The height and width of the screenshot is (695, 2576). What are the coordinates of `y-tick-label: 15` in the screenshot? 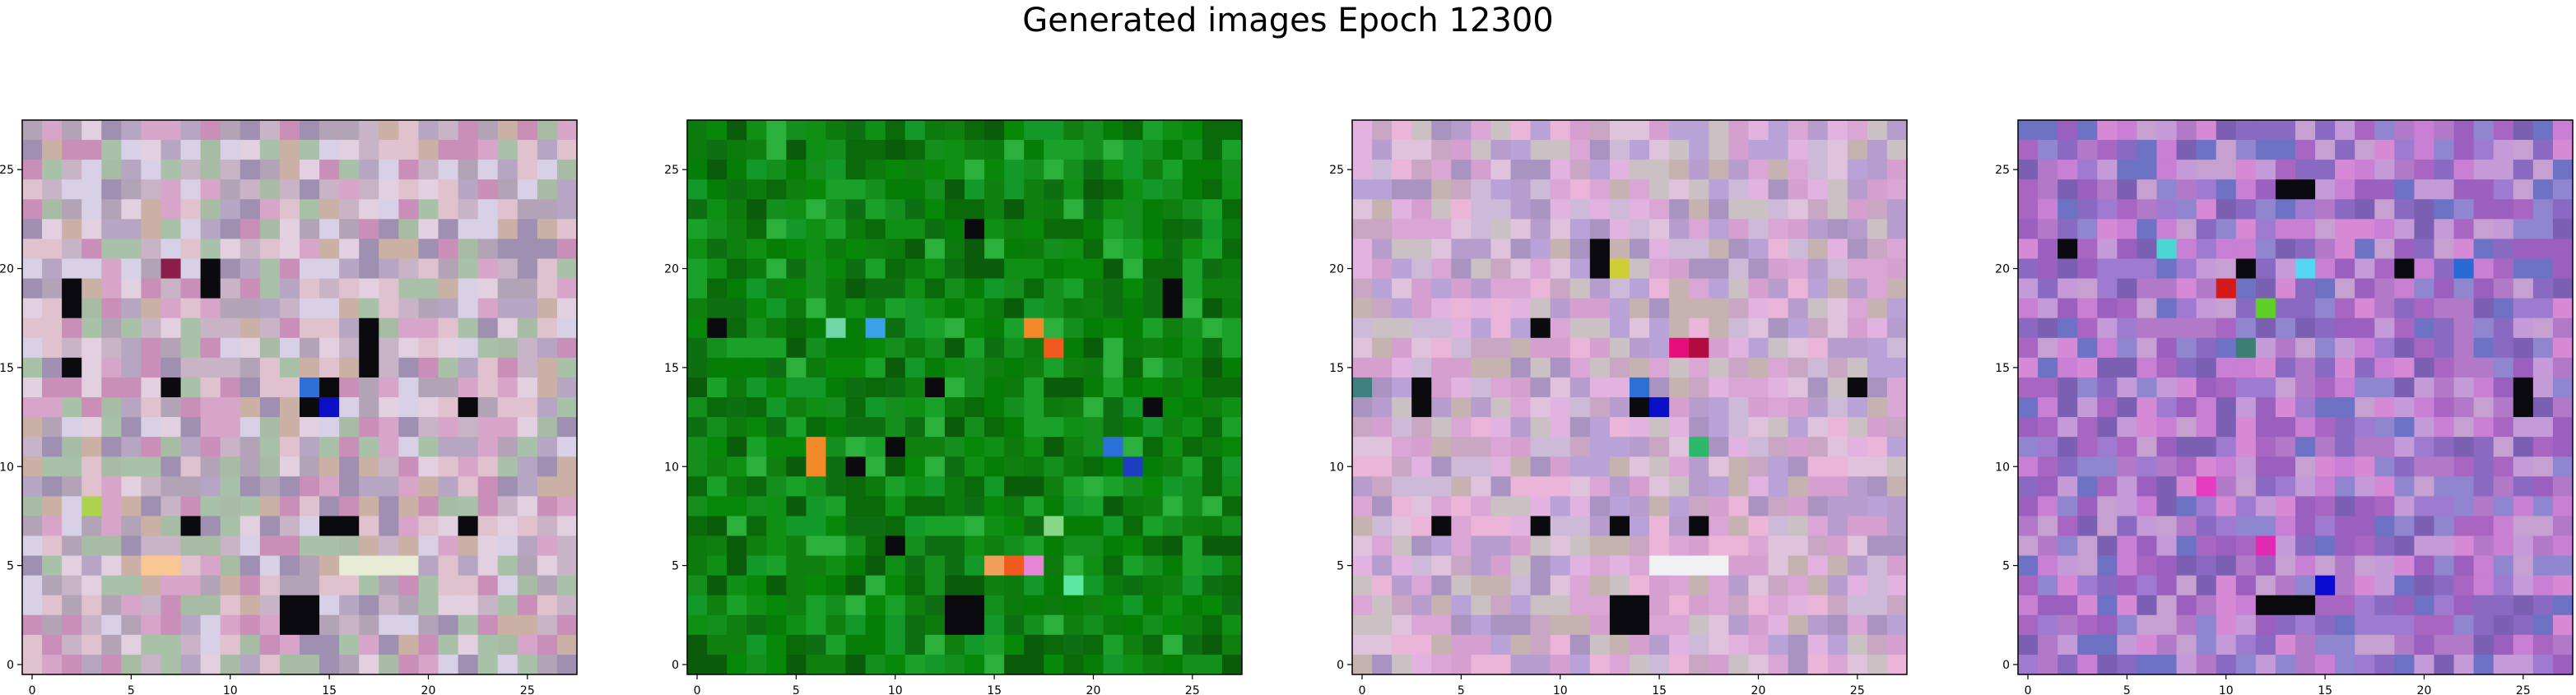 It's located at (1336, 368).